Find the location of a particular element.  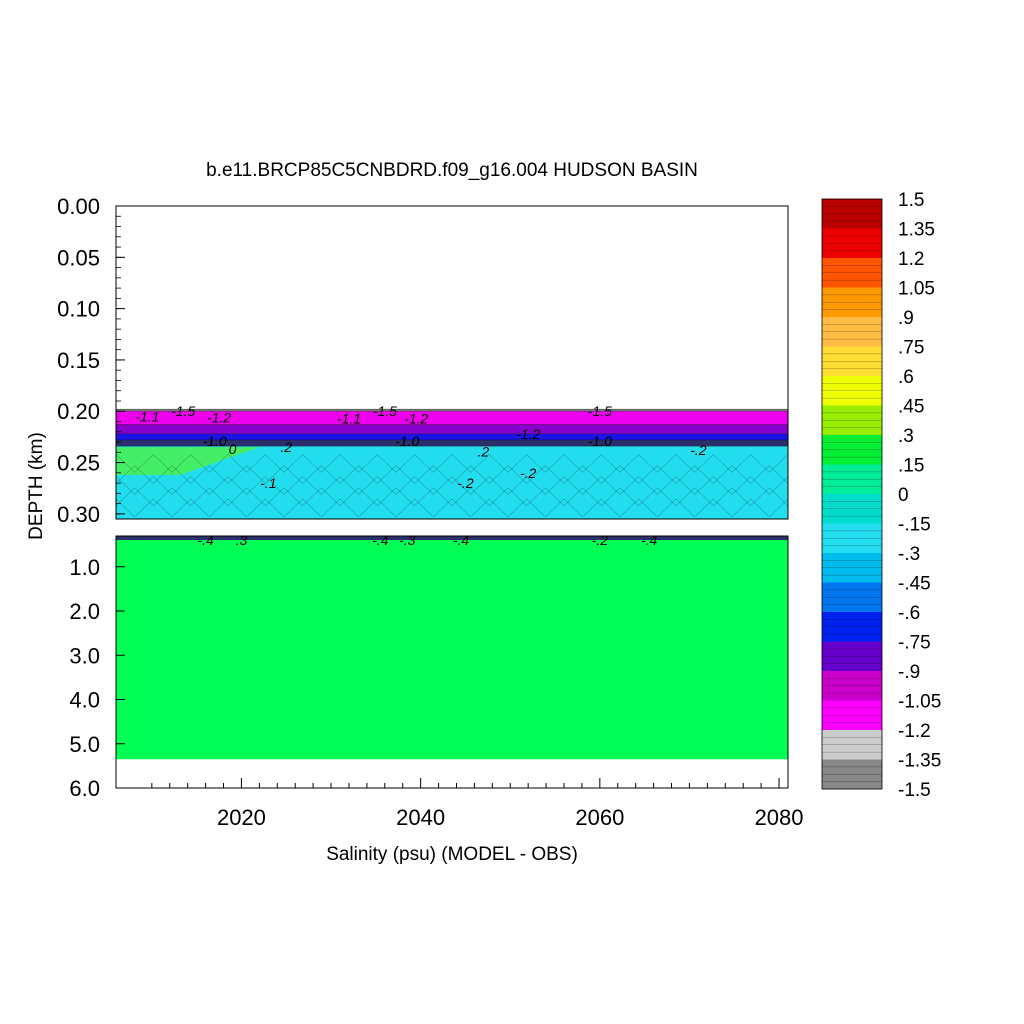

y-tick-label: 4.0 is located at coordinates (84, 700).